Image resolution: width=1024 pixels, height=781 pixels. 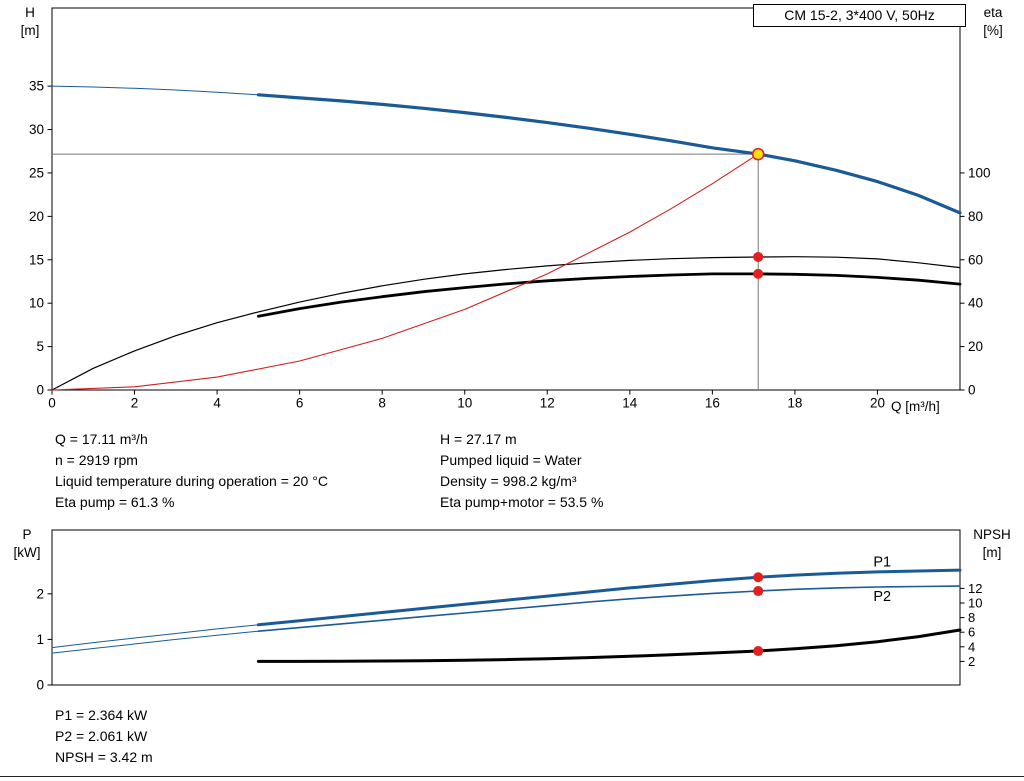 What do you see at coordinates (794, 403) in the screenshot?
I see `q-axis-tick-label: 18` at bounding box center [794, 403].